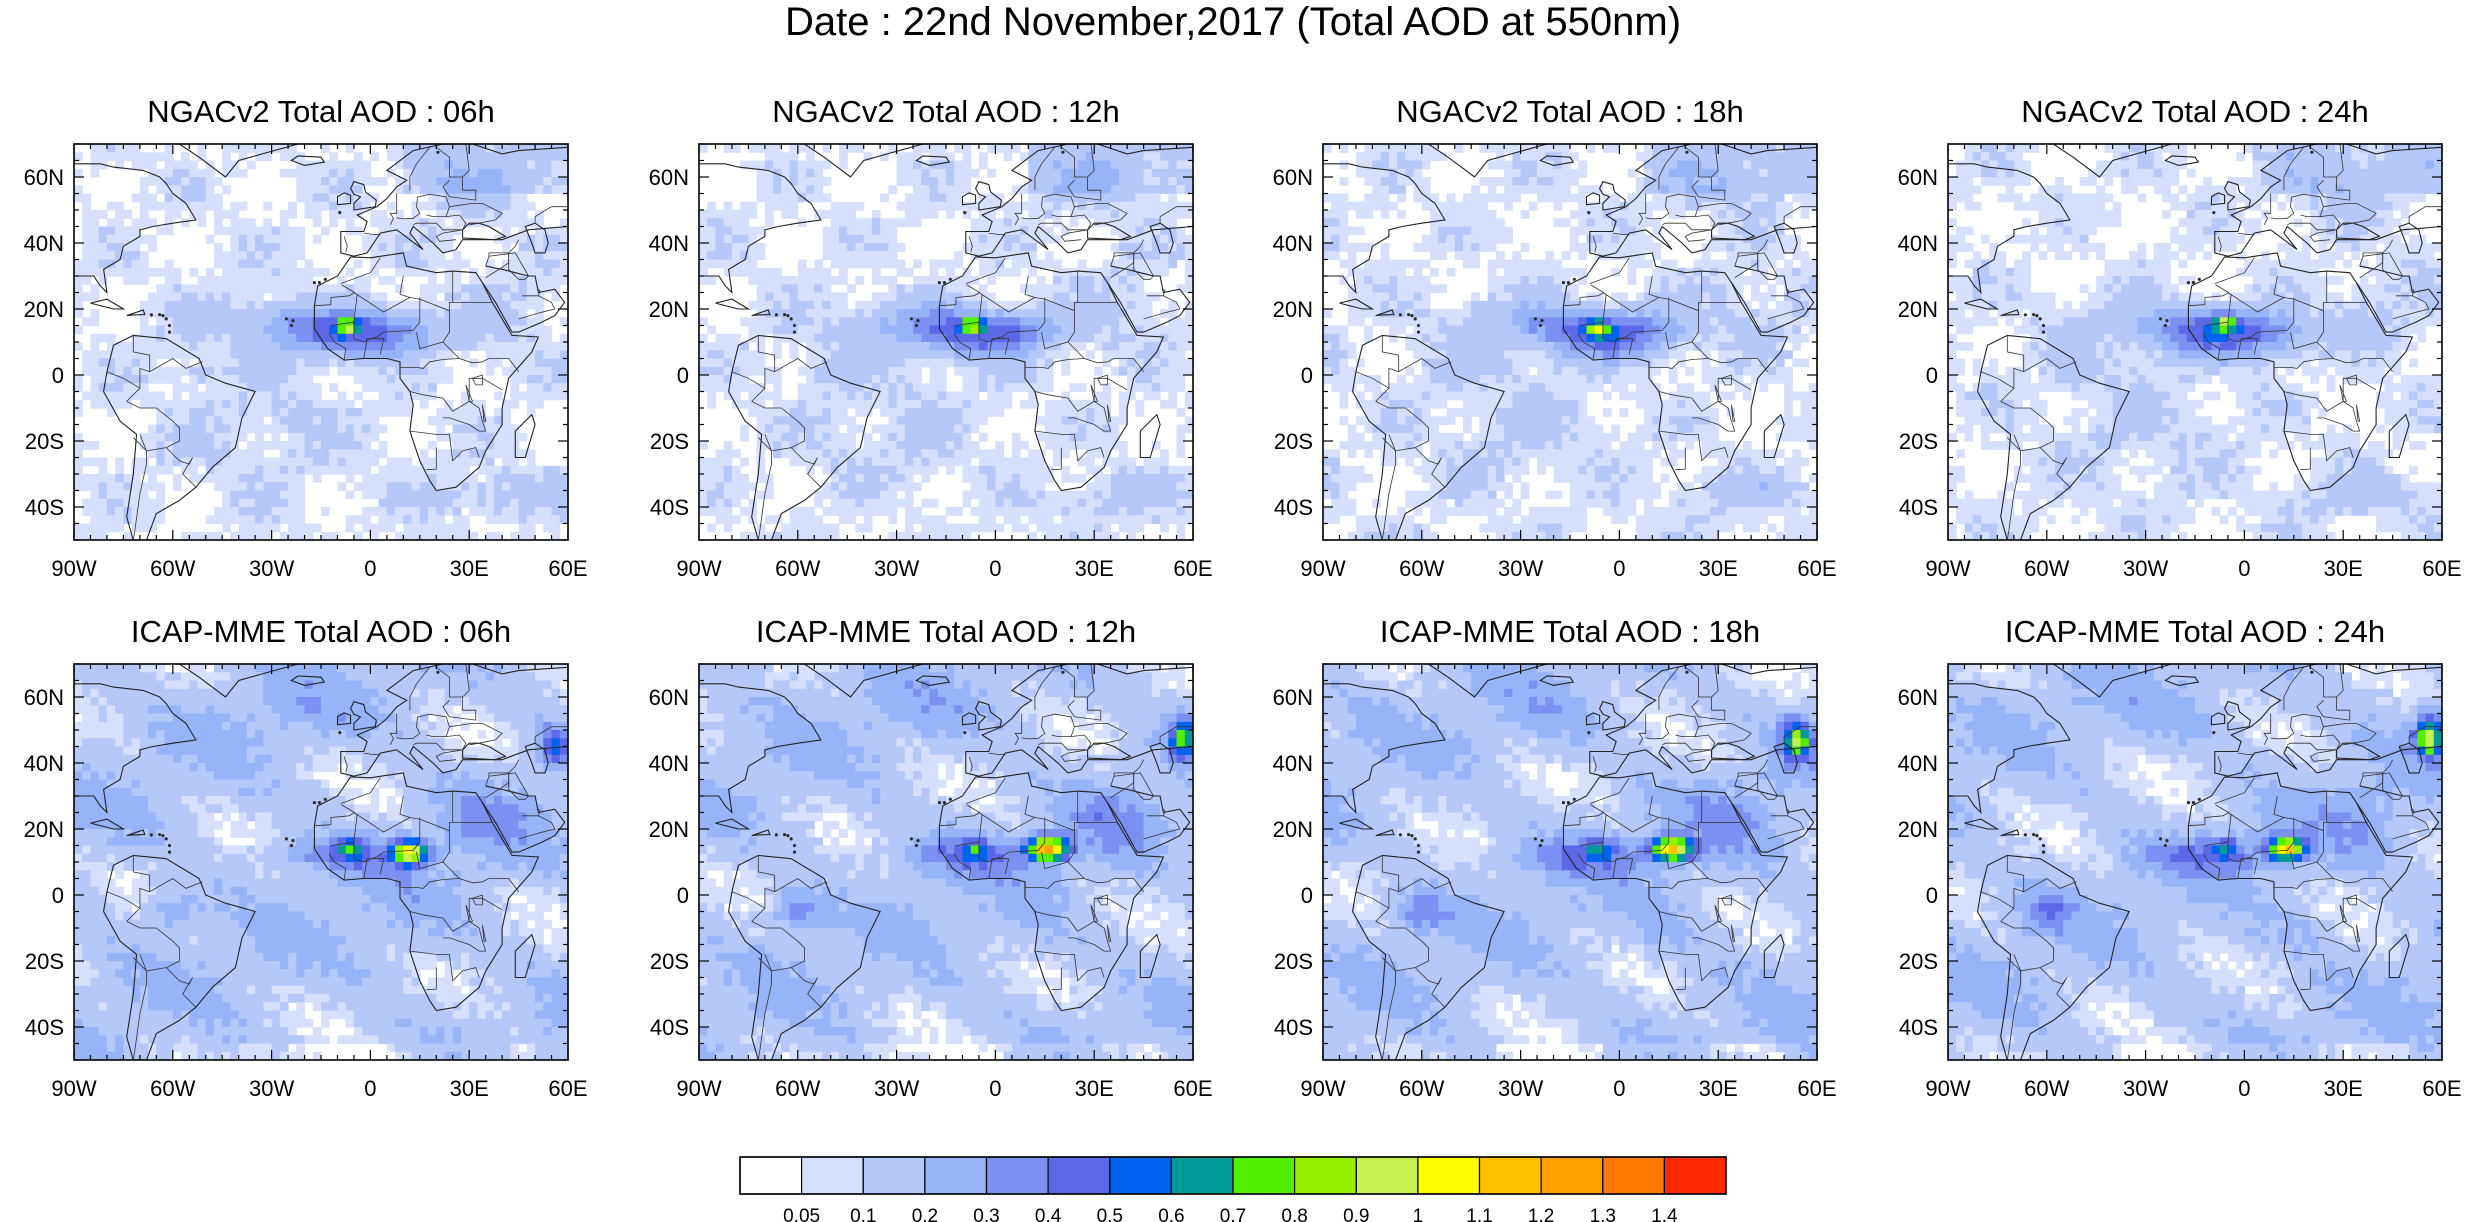 The height and width of the screenshot is (1222, 2466). I want to click on panel-title: ICAP-MME Total AOD : 24h, so click(2195, 631).